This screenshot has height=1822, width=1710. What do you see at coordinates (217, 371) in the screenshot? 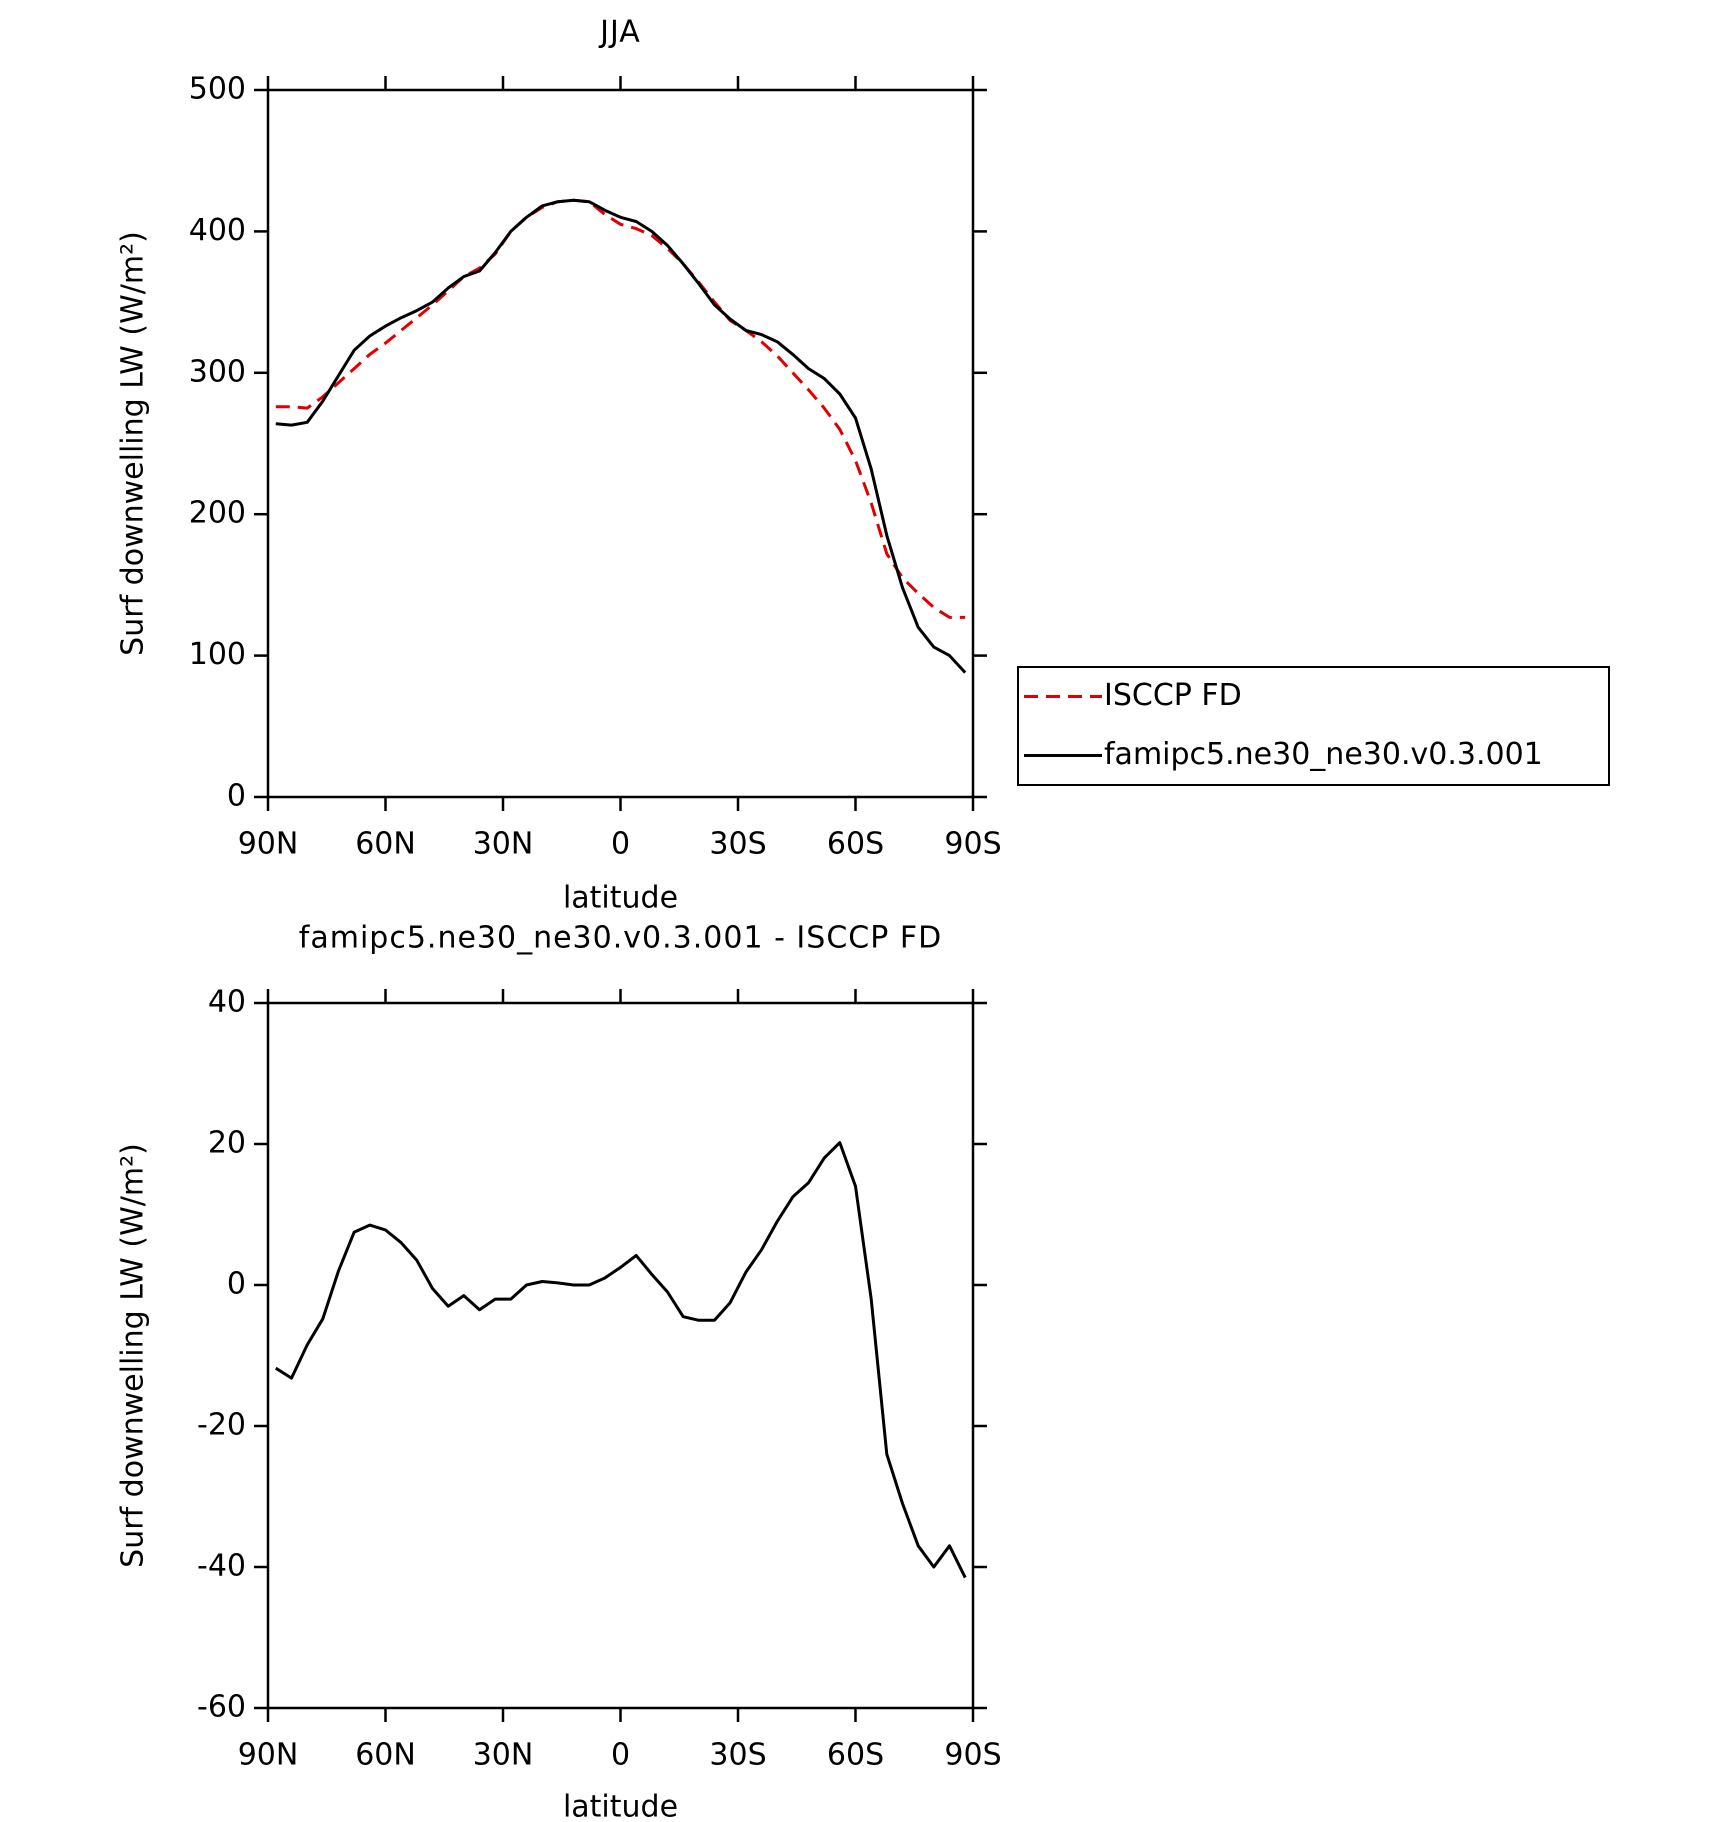
I see `y-tick-label: 300` at bounding box center [217, 371].